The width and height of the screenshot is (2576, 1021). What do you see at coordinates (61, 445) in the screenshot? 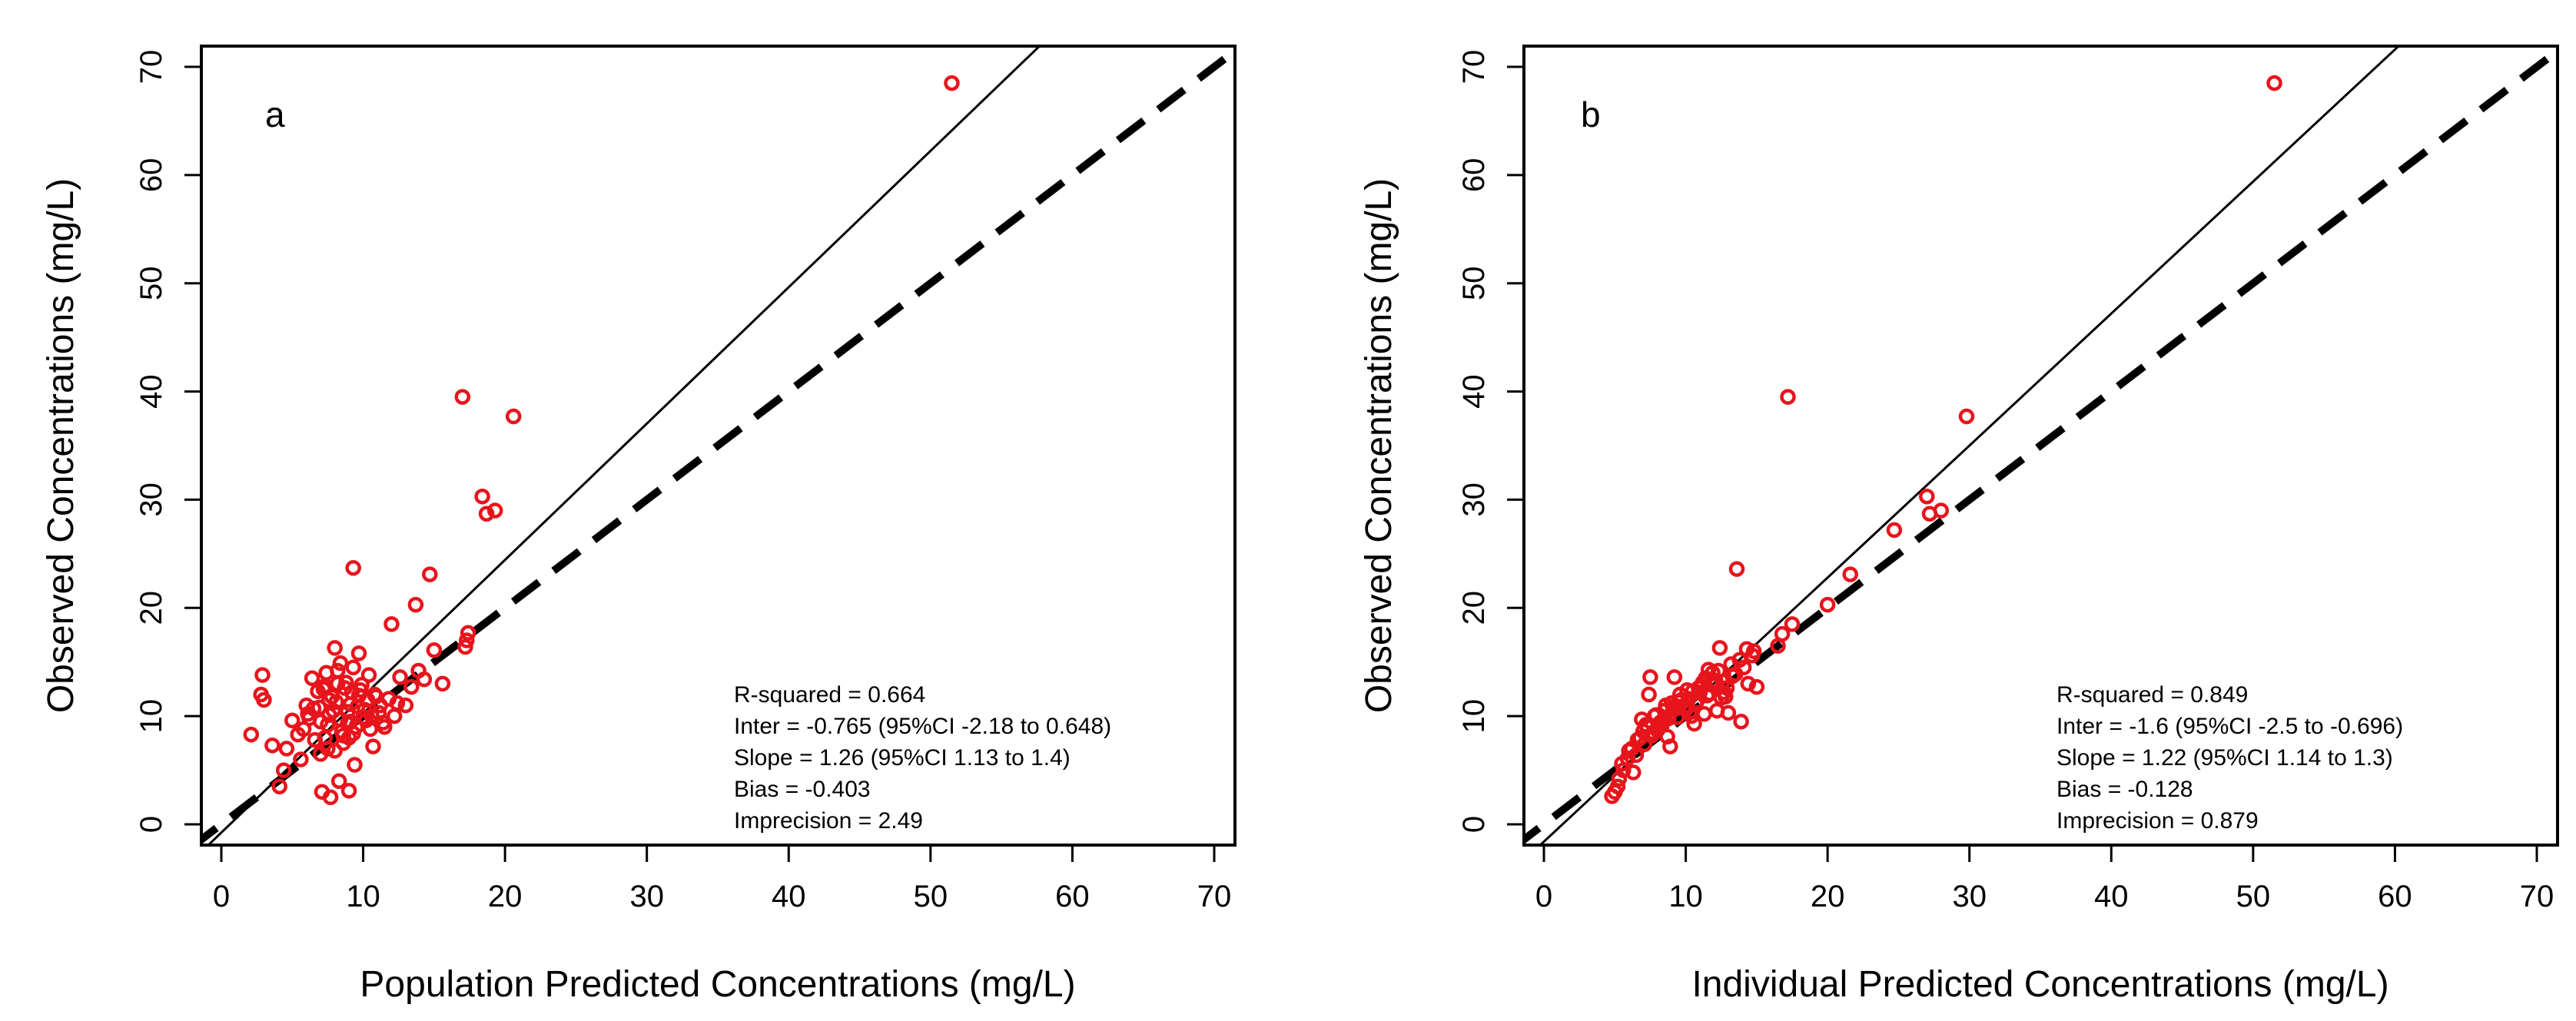
I see `y-axis-title-a: Observed Concentrations (mg/L)` at bounding box center [61, 445].